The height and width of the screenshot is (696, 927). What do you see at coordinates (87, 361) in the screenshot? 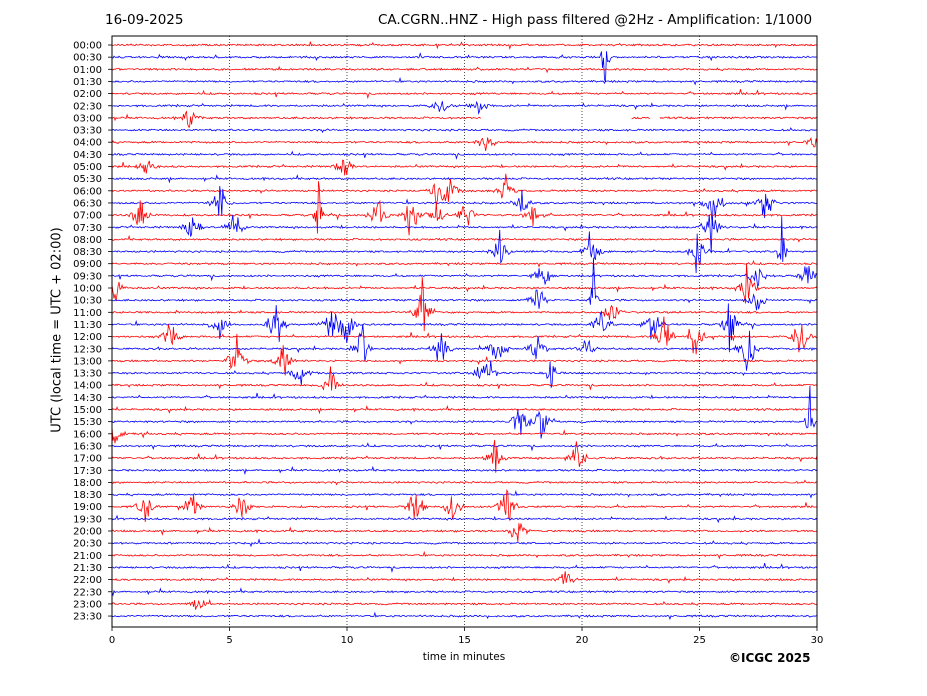
I see `y-tick-label: 13:00` at bounding box center [87, 361].